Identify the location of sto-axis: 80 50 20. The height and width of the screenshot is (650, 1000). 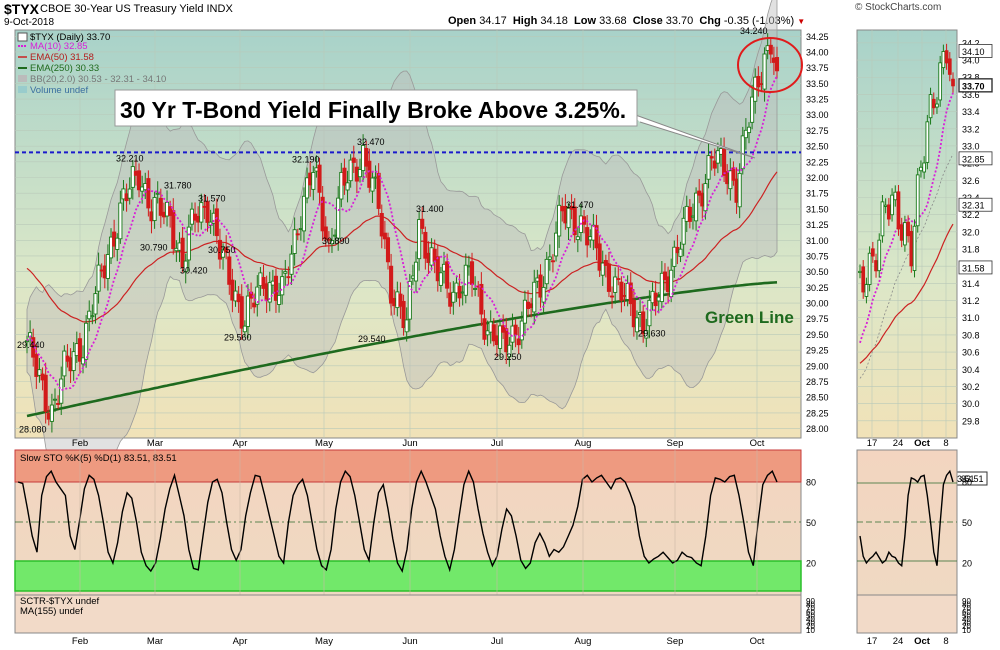
(811, 523).